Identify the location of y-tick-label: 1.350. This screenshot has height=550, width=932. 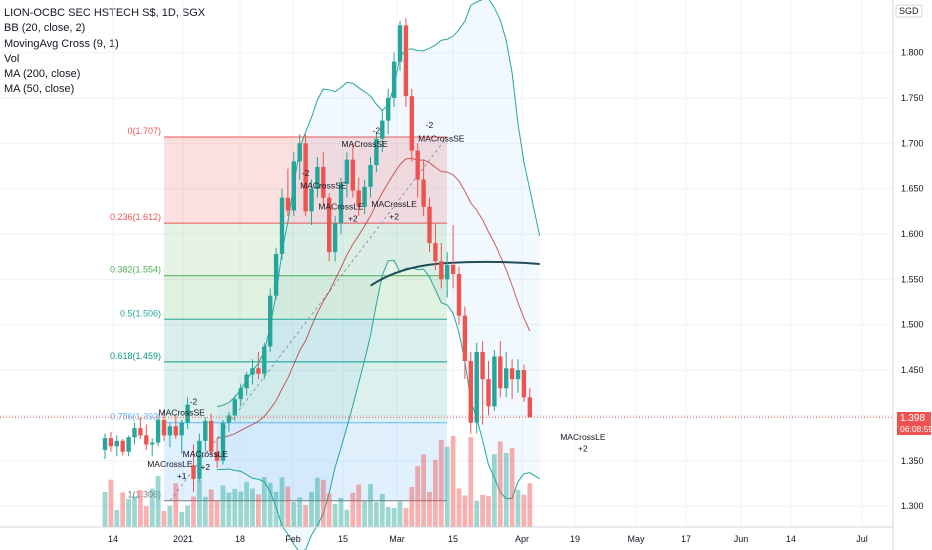
(912, 461).